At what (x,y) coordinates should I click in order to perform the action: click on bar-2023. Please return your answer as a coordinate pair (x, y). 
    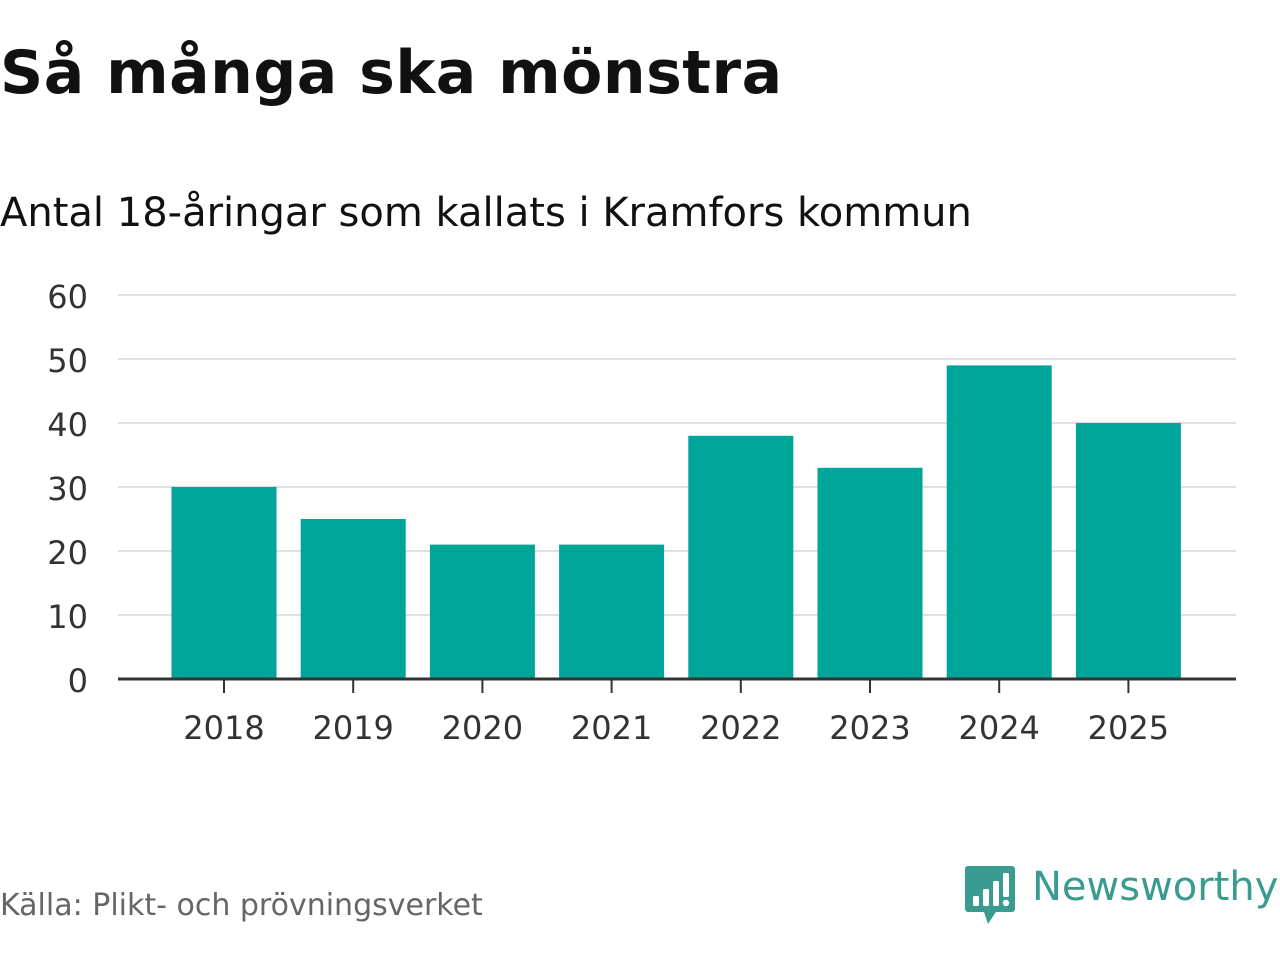
    Looking at the image, I should click on (870, 573).